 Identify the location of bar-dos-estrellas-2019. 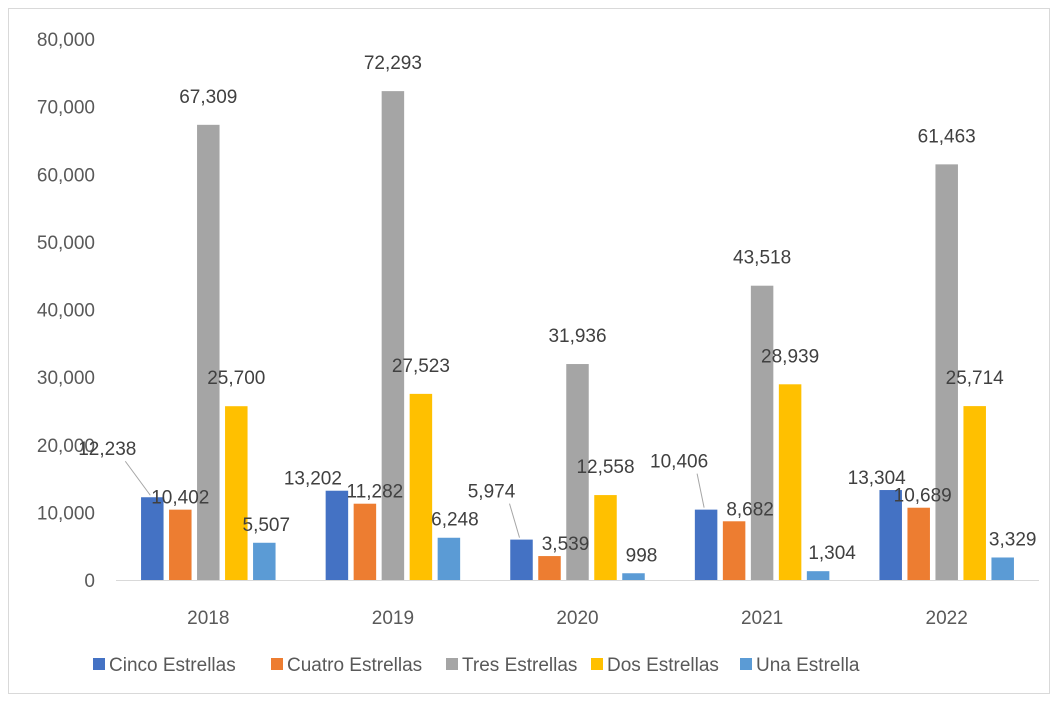
(421, 486).